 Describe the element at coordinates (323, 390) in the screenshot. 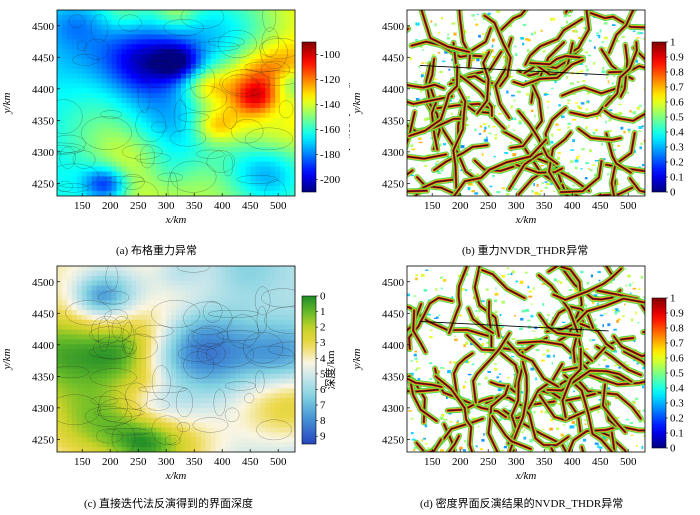

I see `colorbar-tick-label-c-6: 6` at that location.